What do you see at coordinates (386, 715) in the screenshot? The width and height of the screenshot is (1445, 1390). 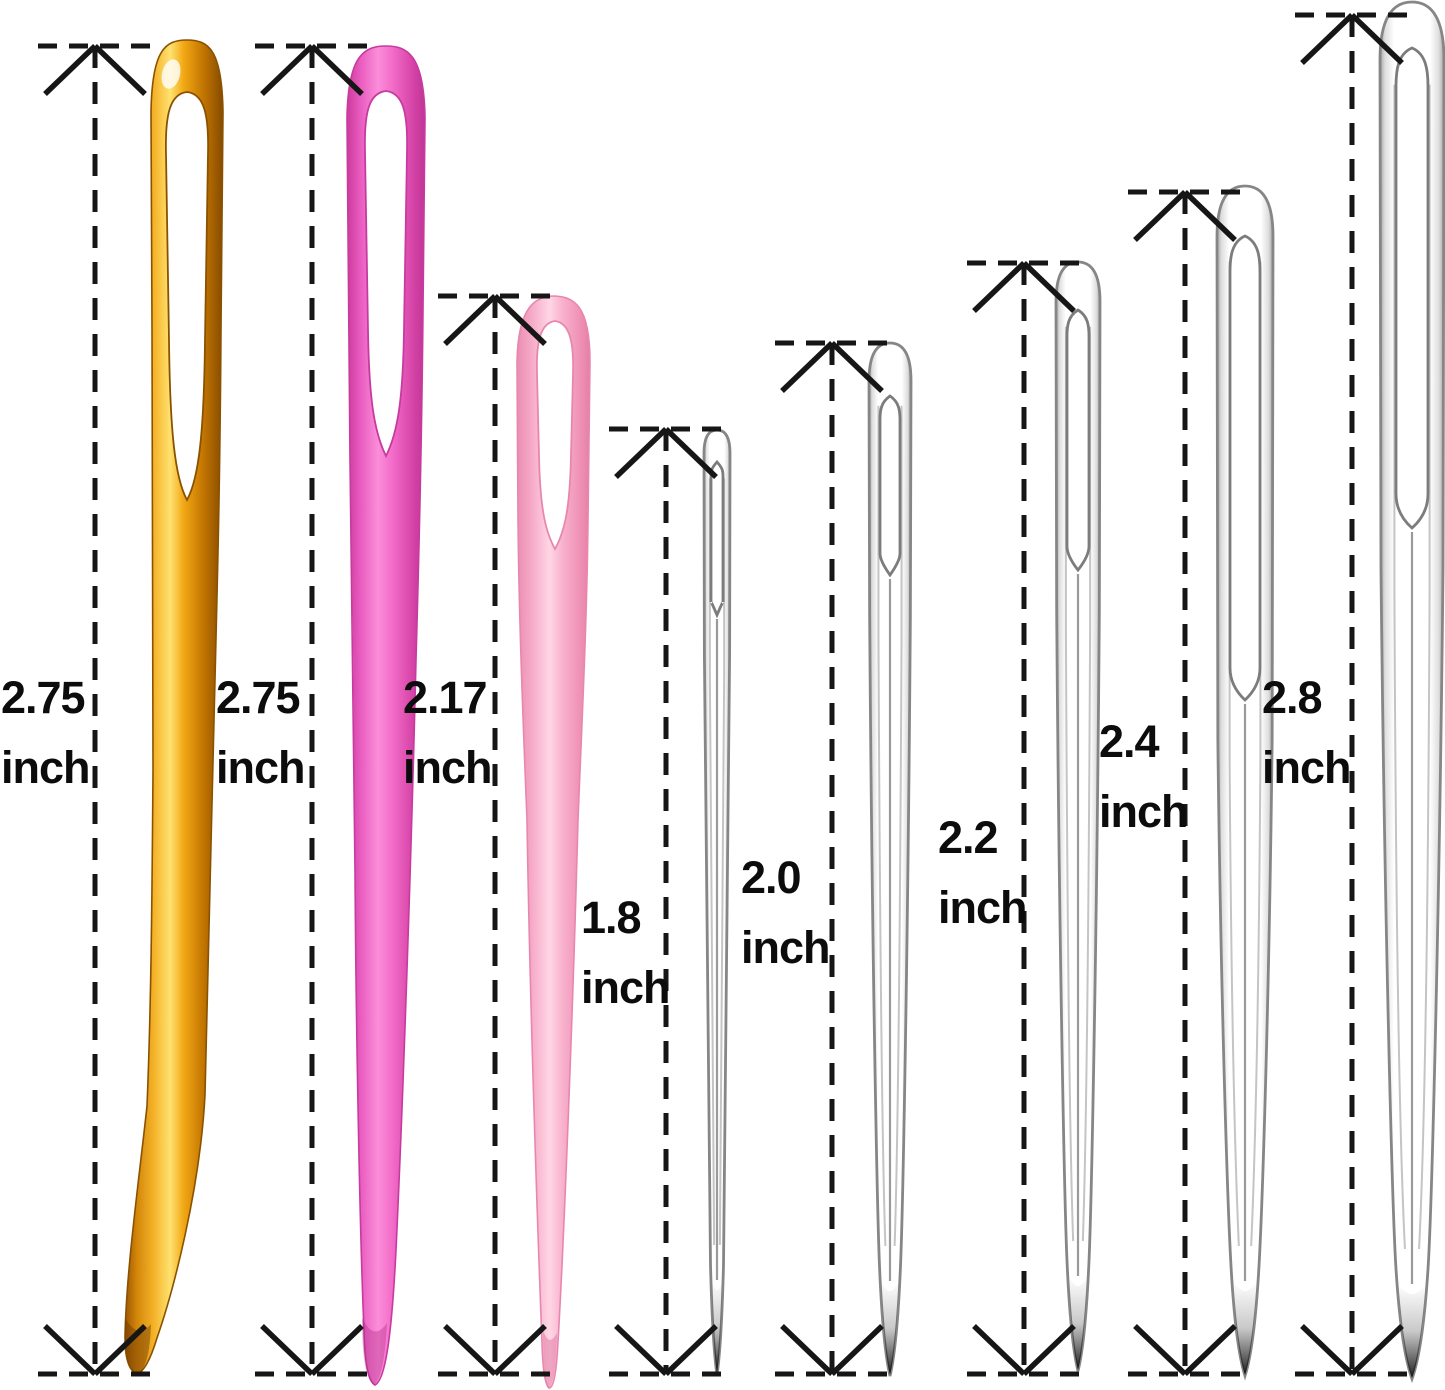 I see `needle-hot-pink-plastic` at bounding box center [386, 715].